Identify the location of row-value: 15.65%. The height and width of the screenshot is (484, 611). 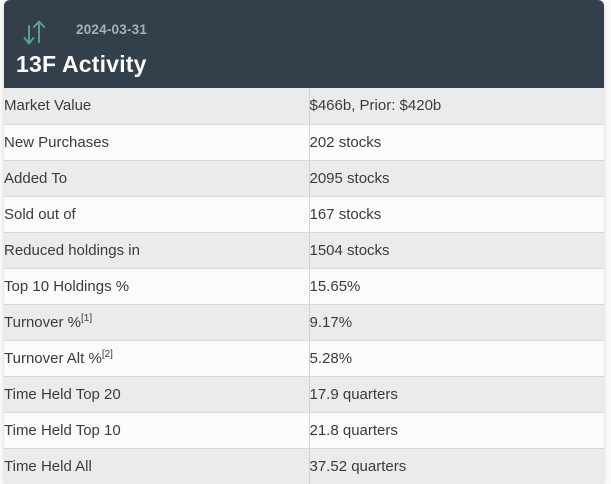
(456, 286).